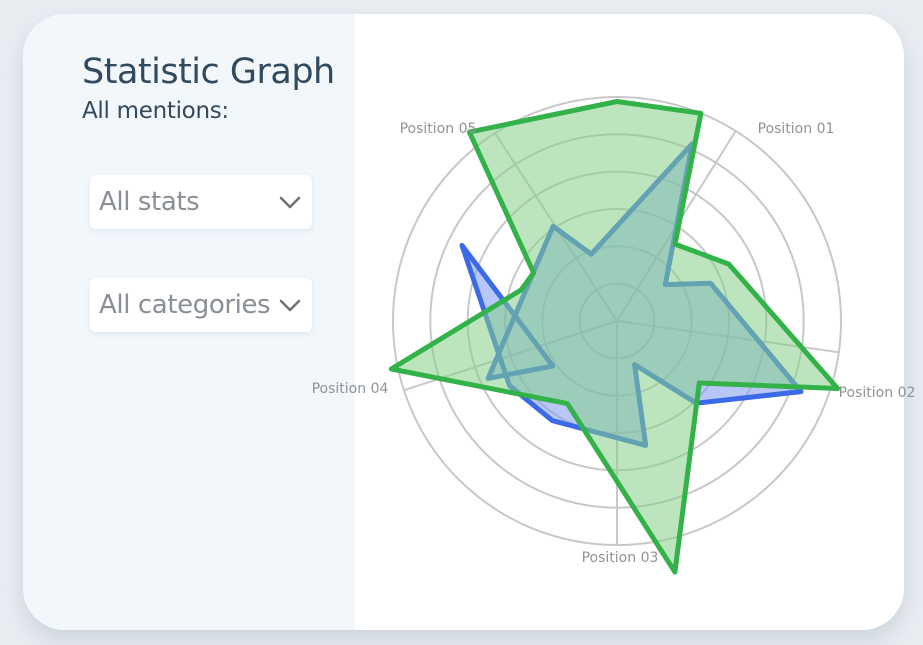 The image size is (923, 645). What do you see at coordinates (149, 202) in the screenshot?
I see `stats-dropdown-label: All stats` at bounding box center [149, 202].